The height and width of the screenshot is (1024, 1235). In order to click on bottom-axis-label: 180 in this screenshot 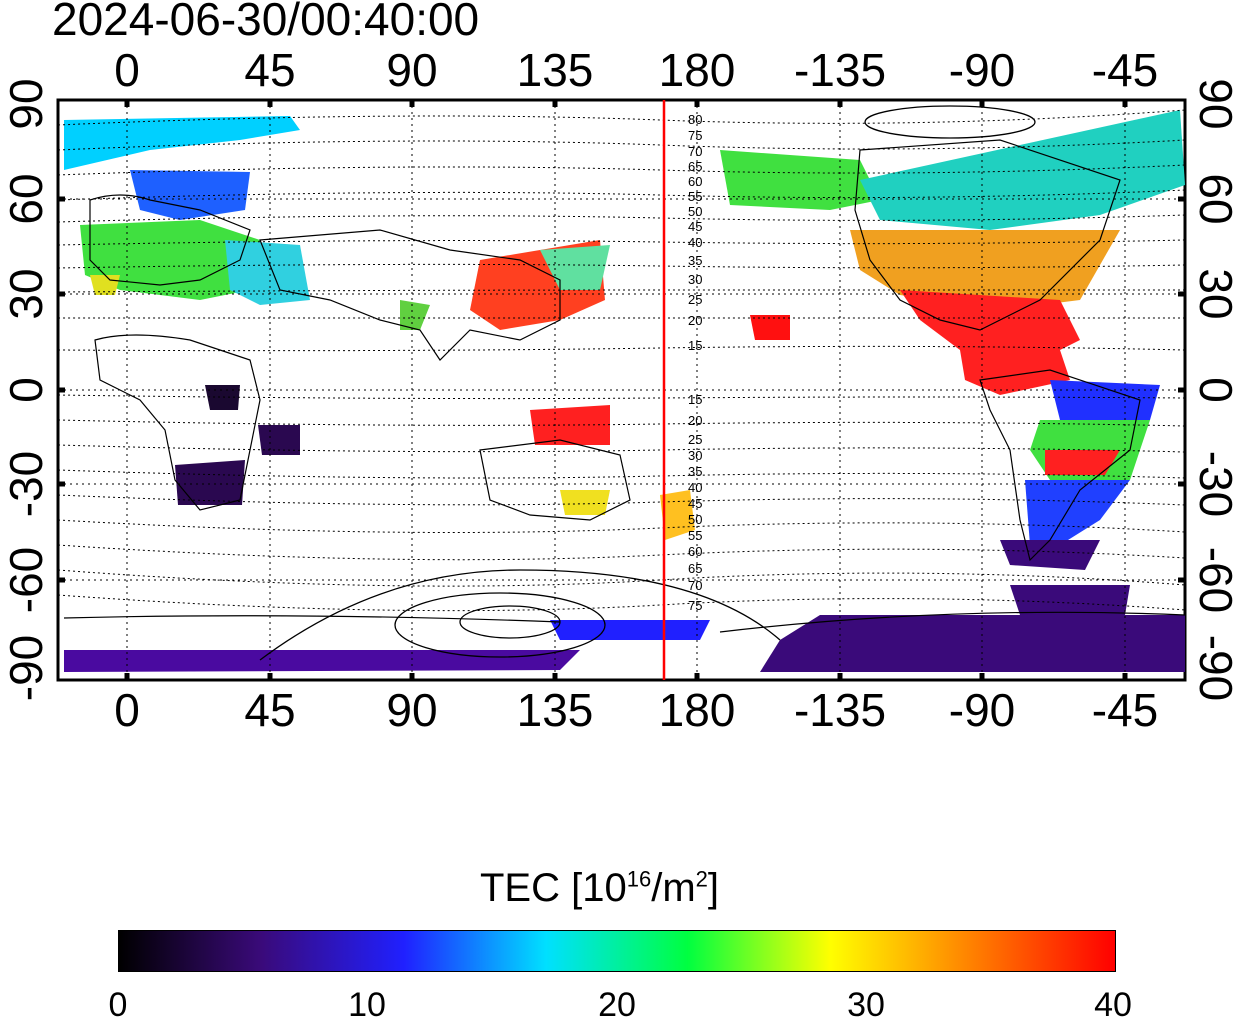, I will do `click(697, 710)`.